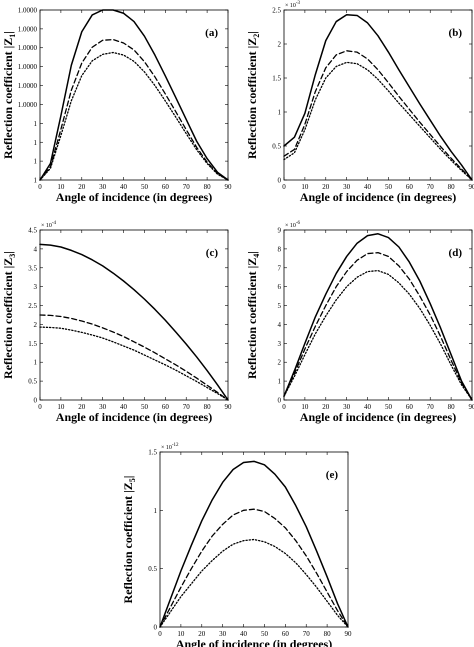 The width and height of the screenshot is (474, 647). Describe the element at coordinates (170, 447) in the screenshot. I see `y-exponent-label: × 10⁻¹²` at that location.